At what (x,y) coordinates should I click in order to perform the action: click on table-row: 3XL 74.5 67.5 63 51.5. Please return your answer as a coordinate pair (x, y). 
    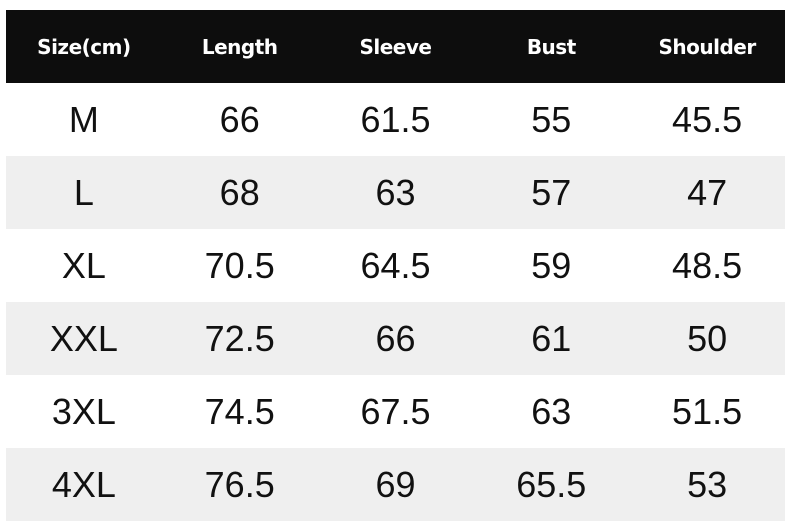
    Looking at the image, I should click on (395, 411).